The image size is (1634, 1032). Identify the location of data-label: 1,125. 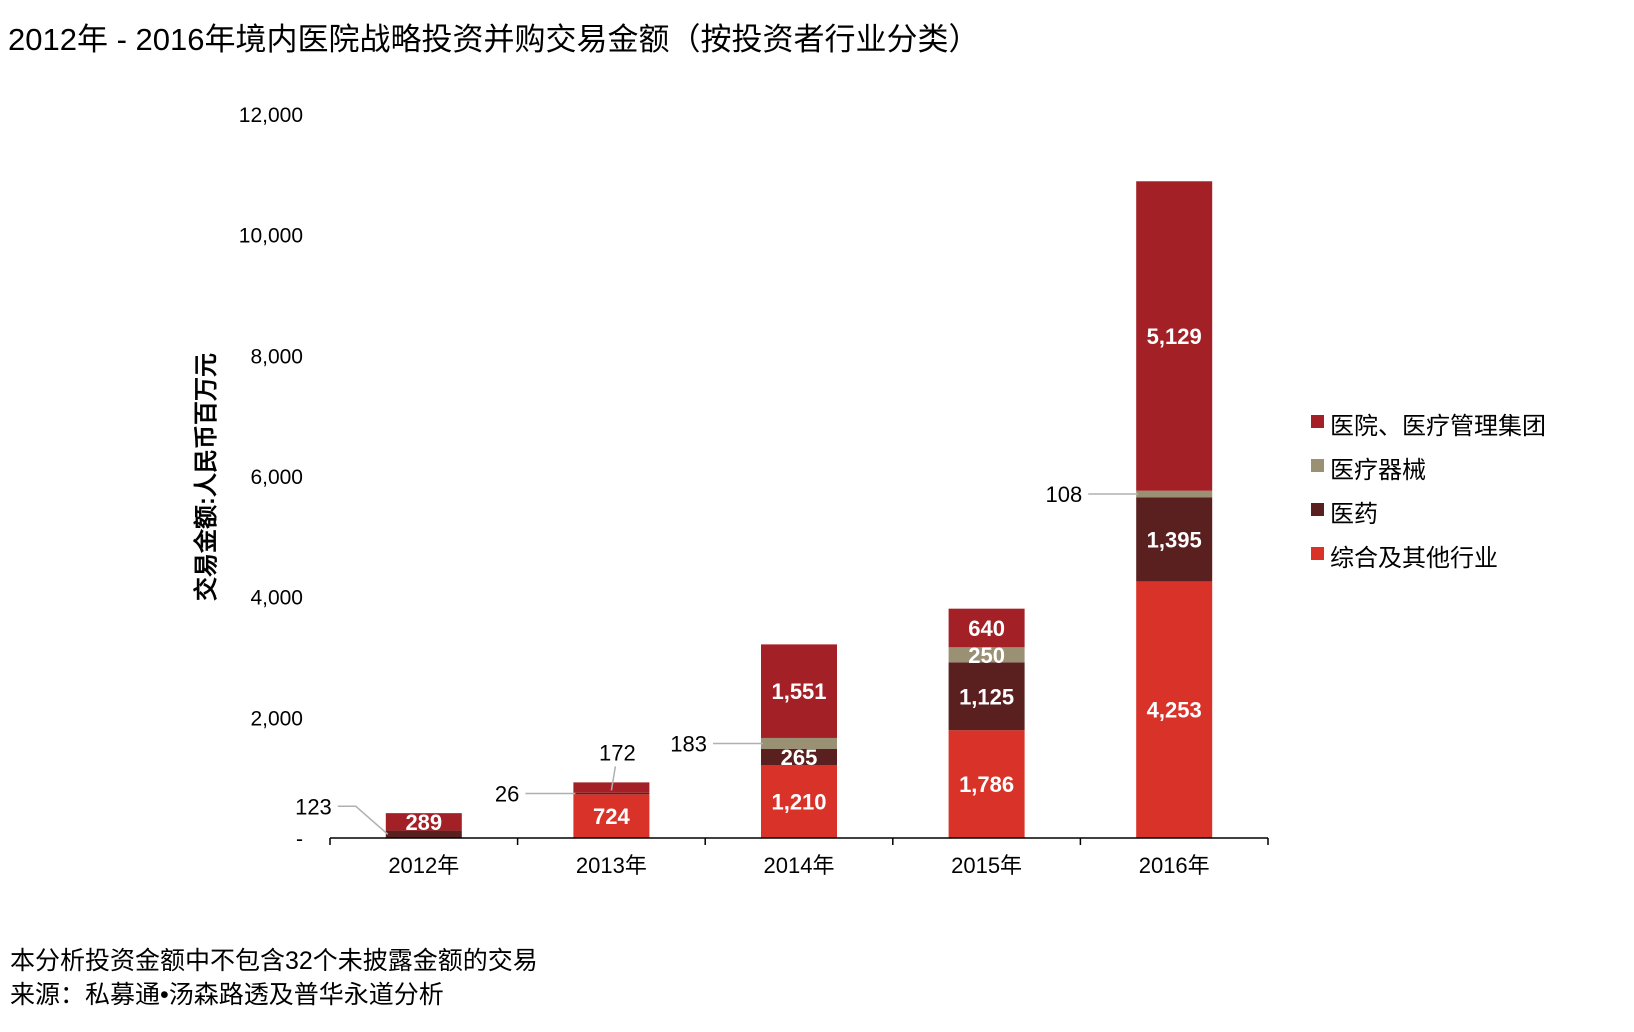
(986, 696).